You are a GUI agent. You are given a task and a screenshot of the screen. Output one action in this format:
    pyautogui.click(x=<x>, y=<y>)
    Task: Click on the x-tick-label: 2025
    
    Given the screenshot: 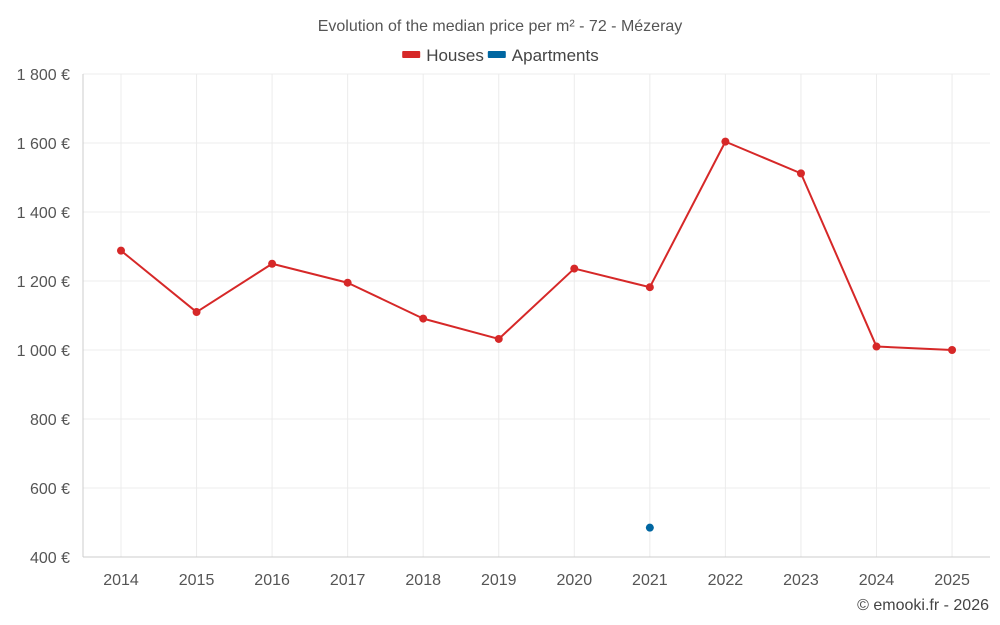 What is the action you would take?
    pyautogui.click(x=952, y=580)
    